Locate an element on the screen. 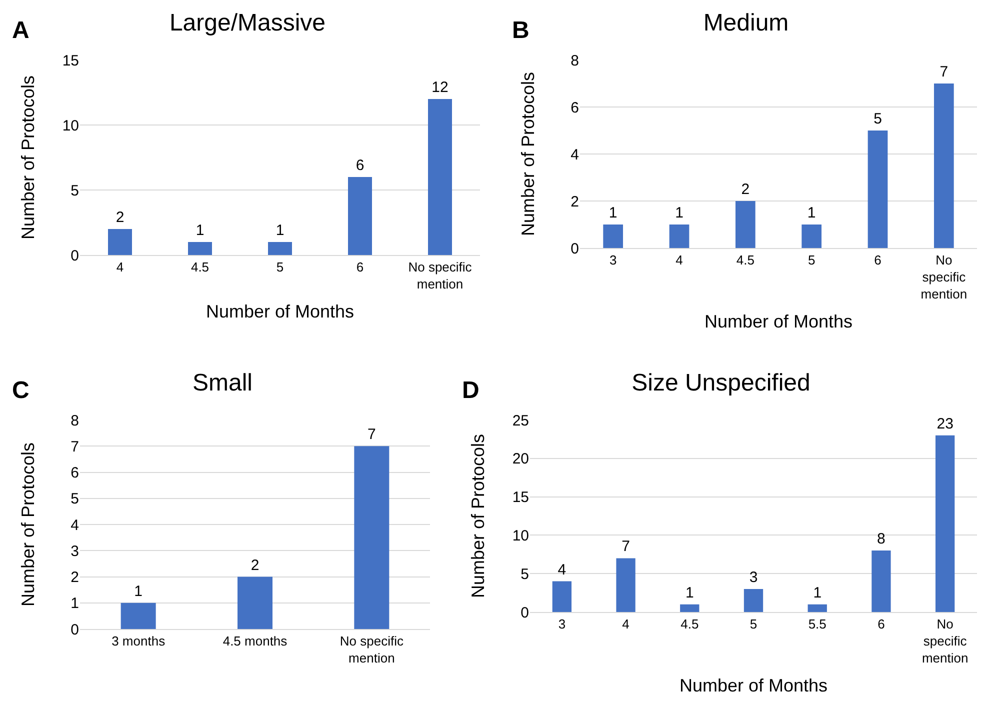 The width and height of the screenshot is (992, 704). text: A is located at coordinates (21, 30).